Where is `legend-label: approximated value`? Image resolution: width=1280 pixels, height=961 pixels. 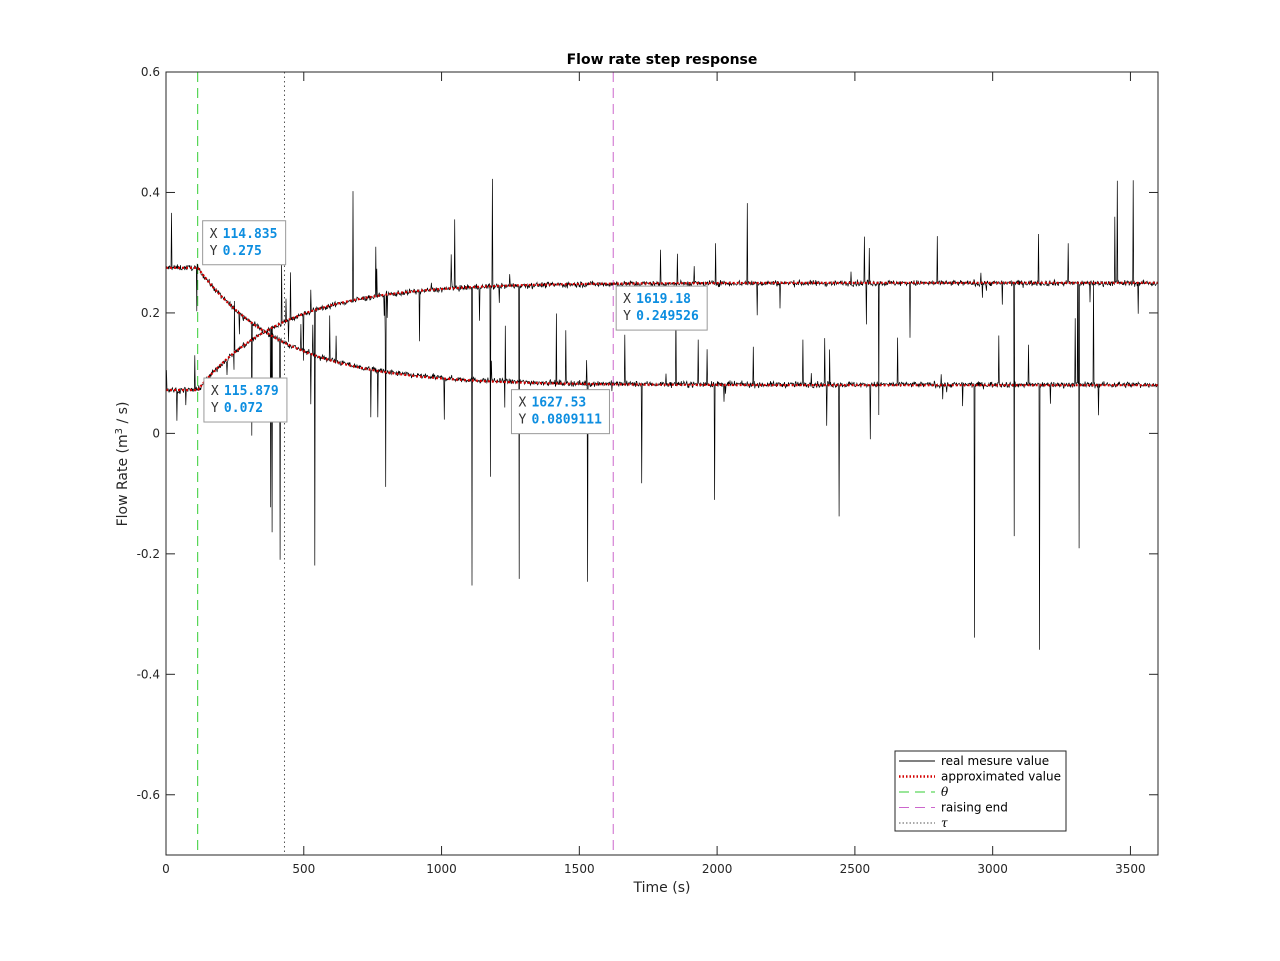 legend-label: approximated value is located at coordinates (1001, 777).